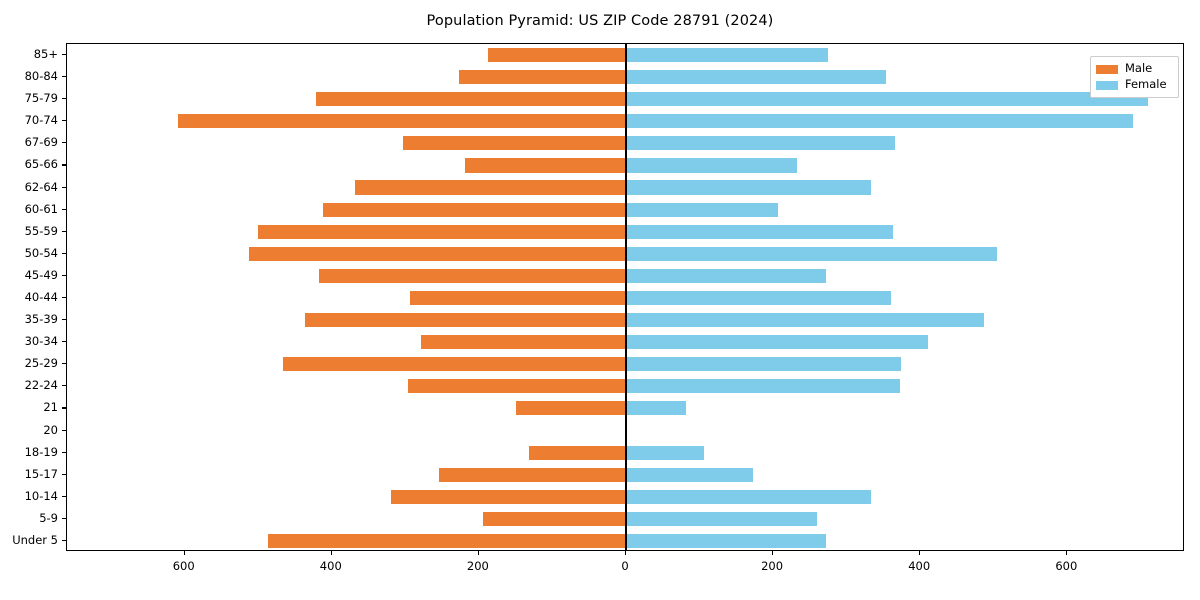 Image resolution: width=1200 pixels, height=600 pixels. Describe the element at coordinates (1139, 68) in the screenshot. I see `legend-label-male: Male` at that location.